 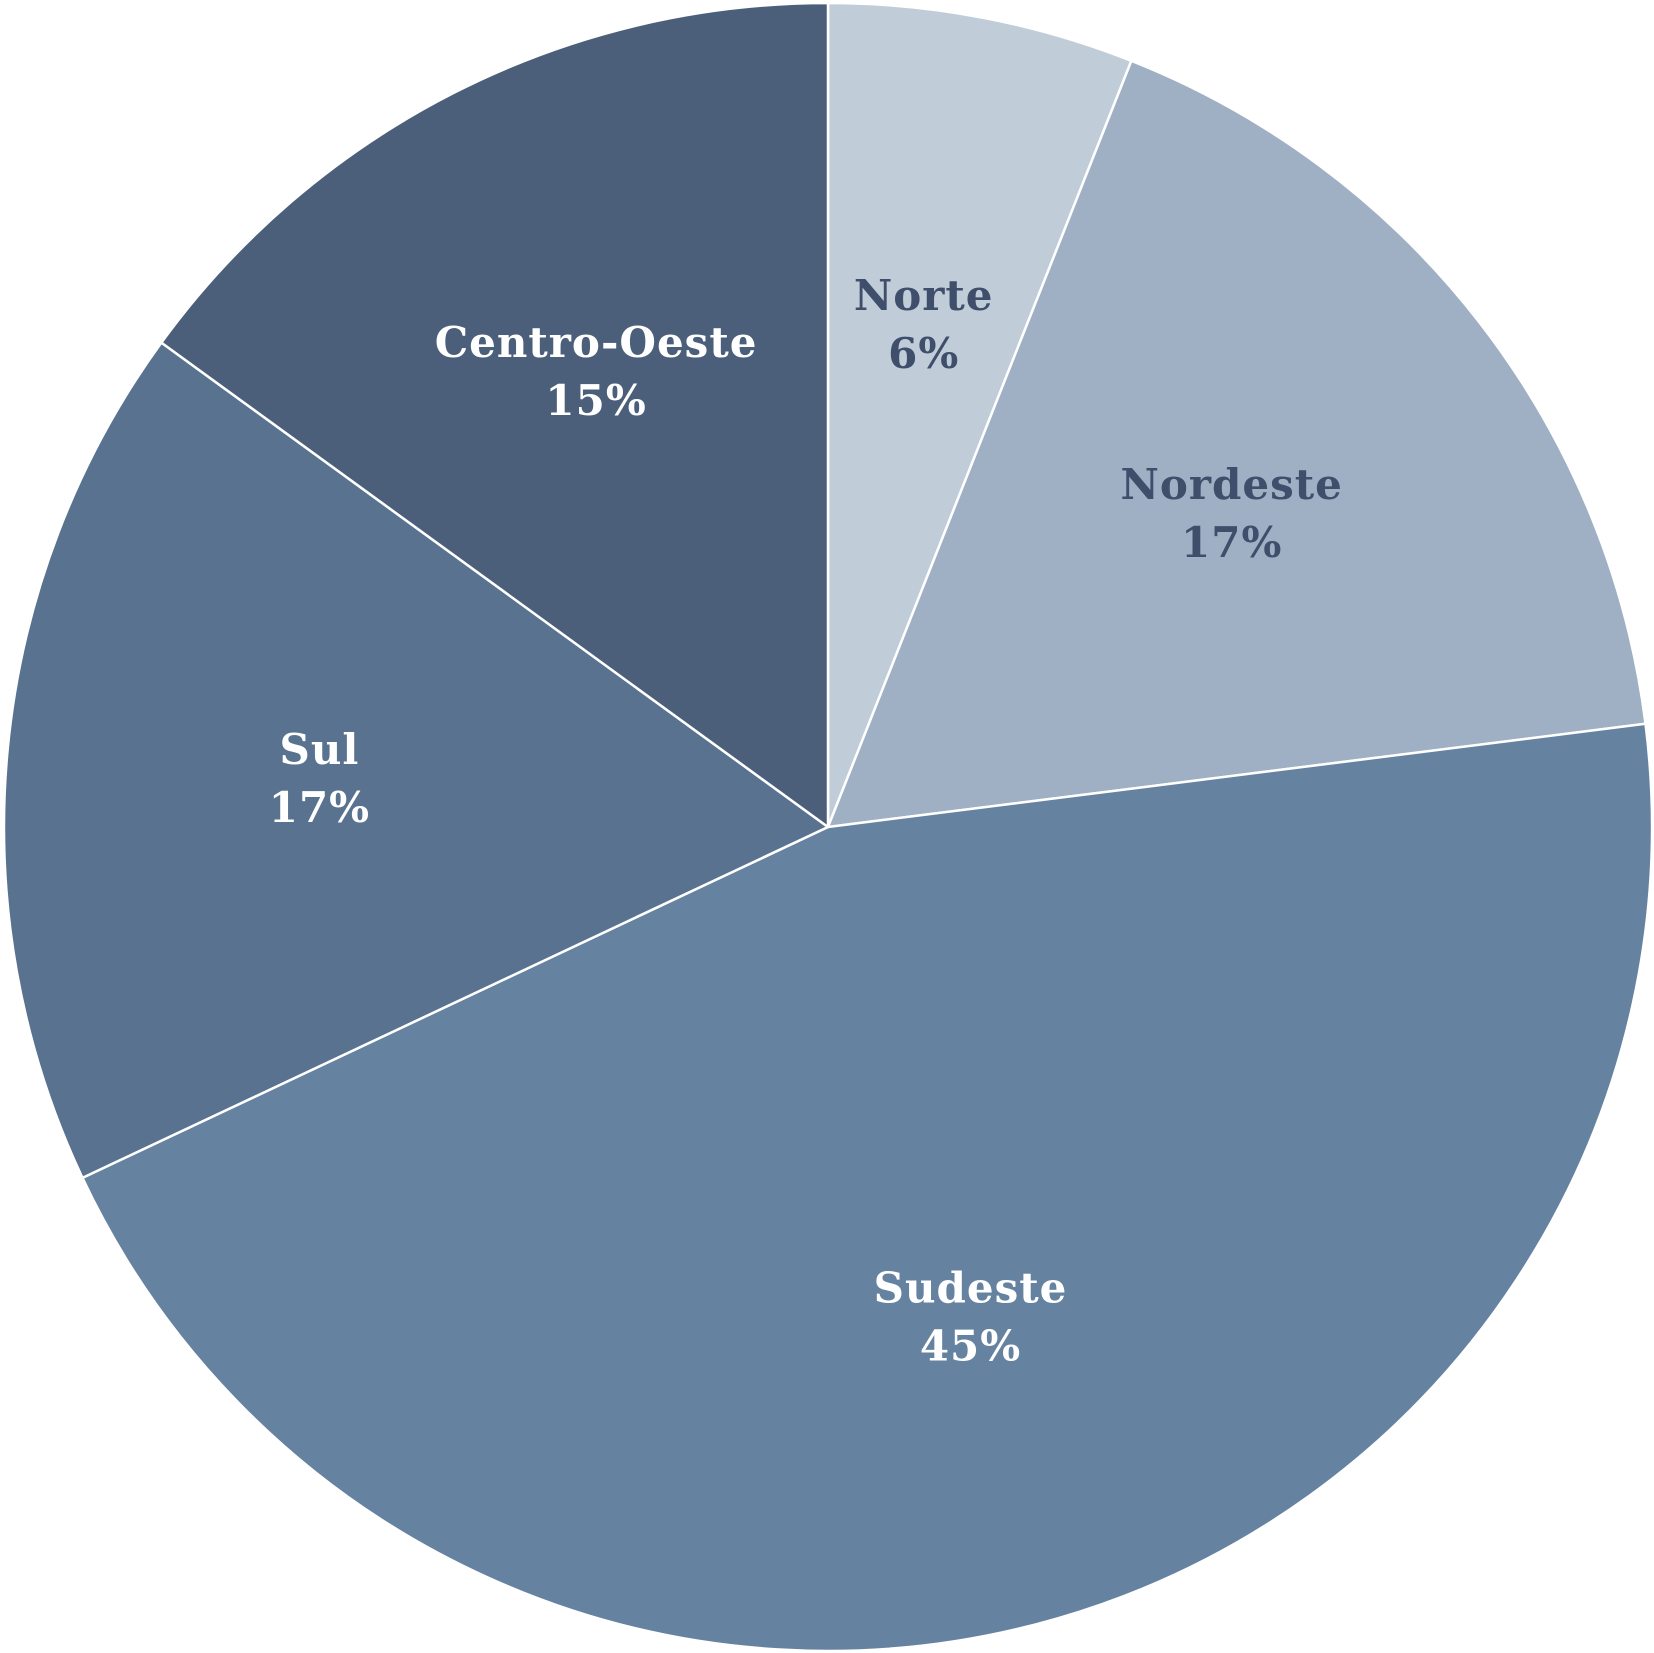 I want to click on pie-slice-norte, so click(x=979, y=415).